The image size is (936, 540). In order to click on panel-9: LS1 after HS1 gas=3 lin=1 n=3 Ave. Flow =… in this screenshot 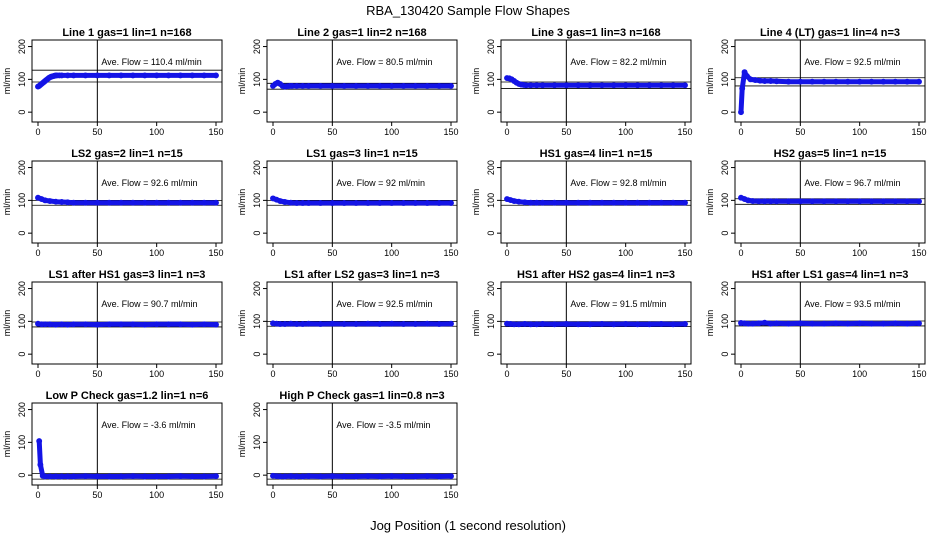, I will do `click(113, 324)`.